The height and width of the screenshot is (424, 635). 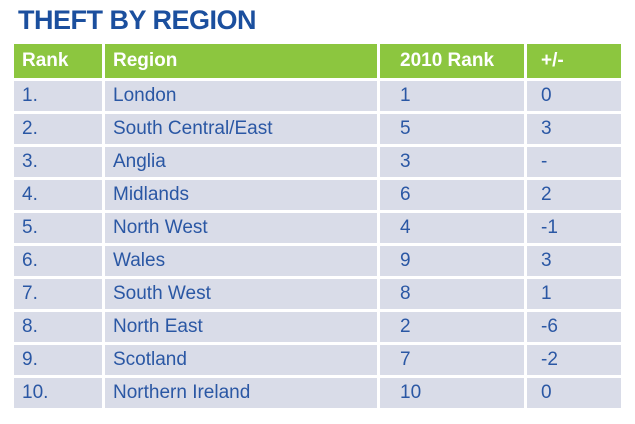 What do you see at coordinates (452, 228) in the screenshot?
I see `table-cell: 4` at bounding box center [452, 228].